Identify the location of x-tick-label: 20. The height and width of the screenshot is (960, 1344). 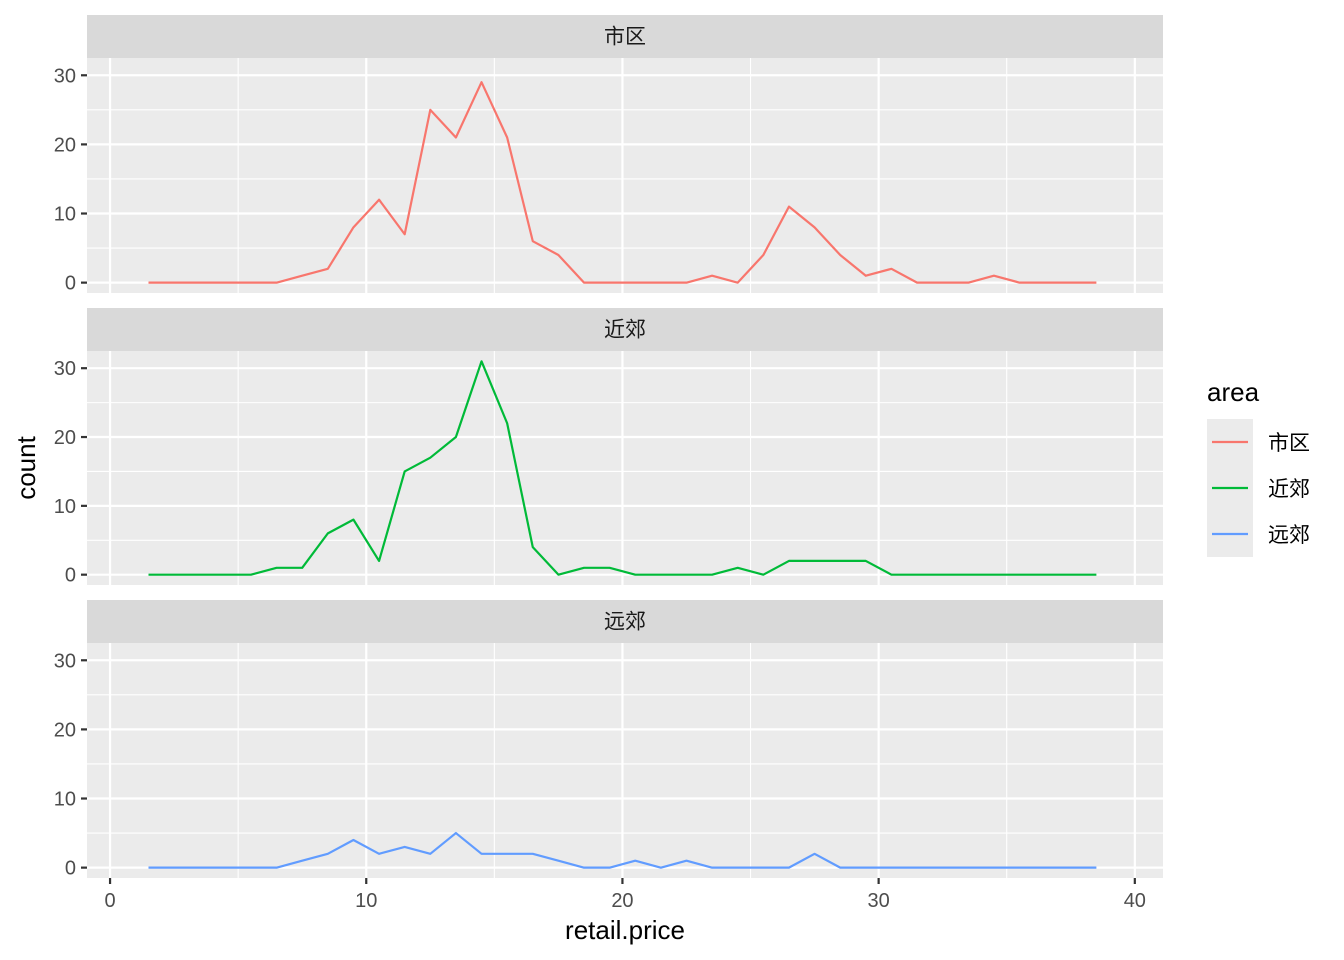
(622, 901).